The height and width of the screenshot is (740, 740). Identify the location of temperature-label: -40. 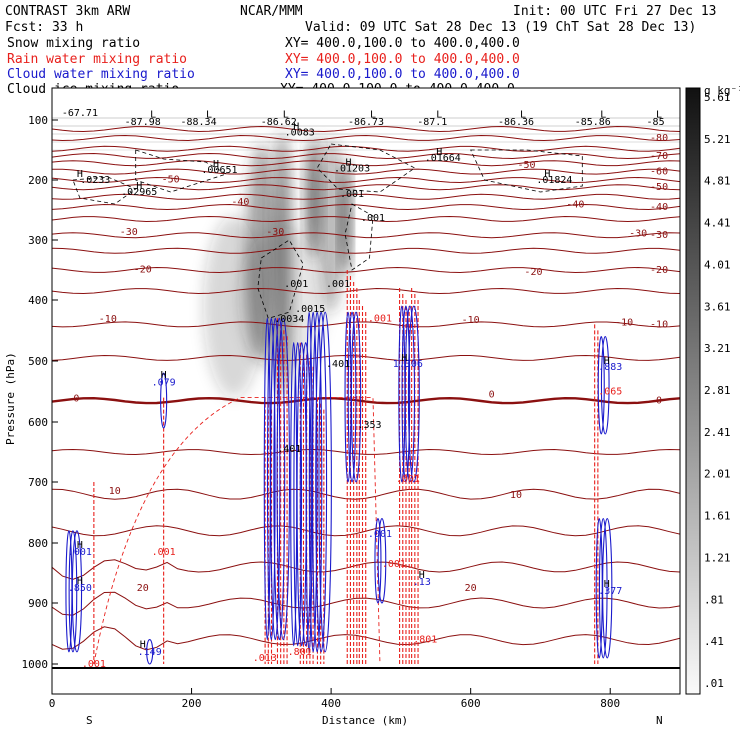
(575, 205).